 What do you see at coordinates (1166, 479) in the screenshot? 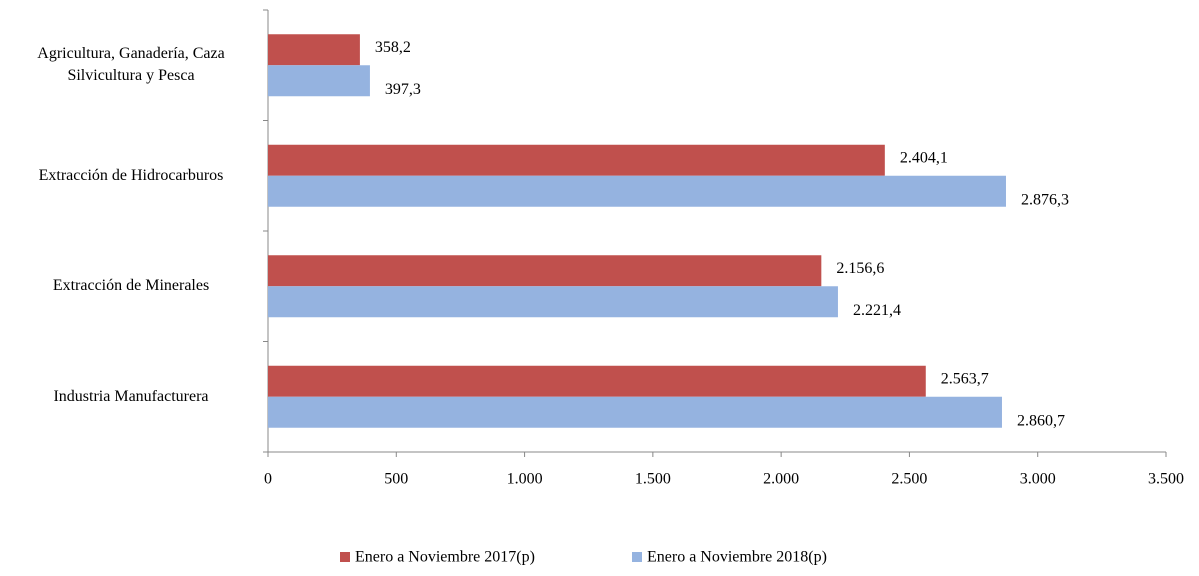
I see `x-tick-label: 3.500` at bounding box center [1166, 479].